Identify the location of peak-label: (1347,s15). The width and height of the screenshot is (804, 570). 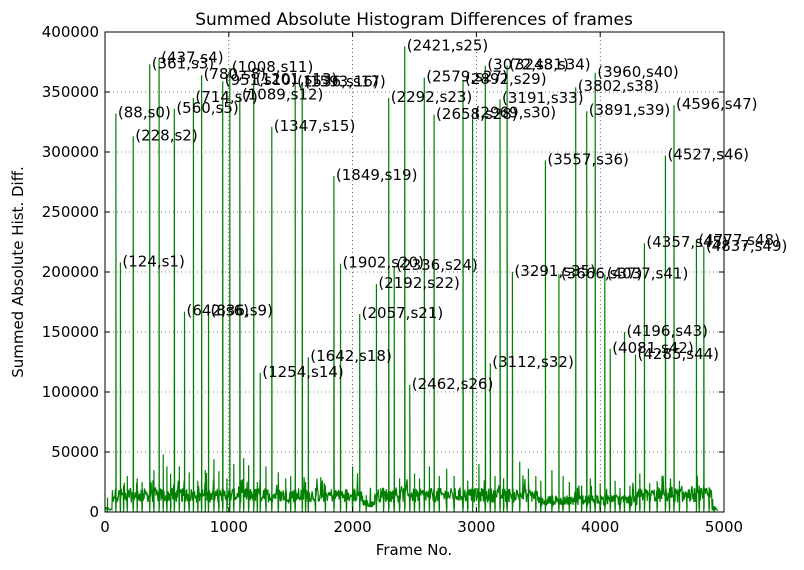
(315, 126).